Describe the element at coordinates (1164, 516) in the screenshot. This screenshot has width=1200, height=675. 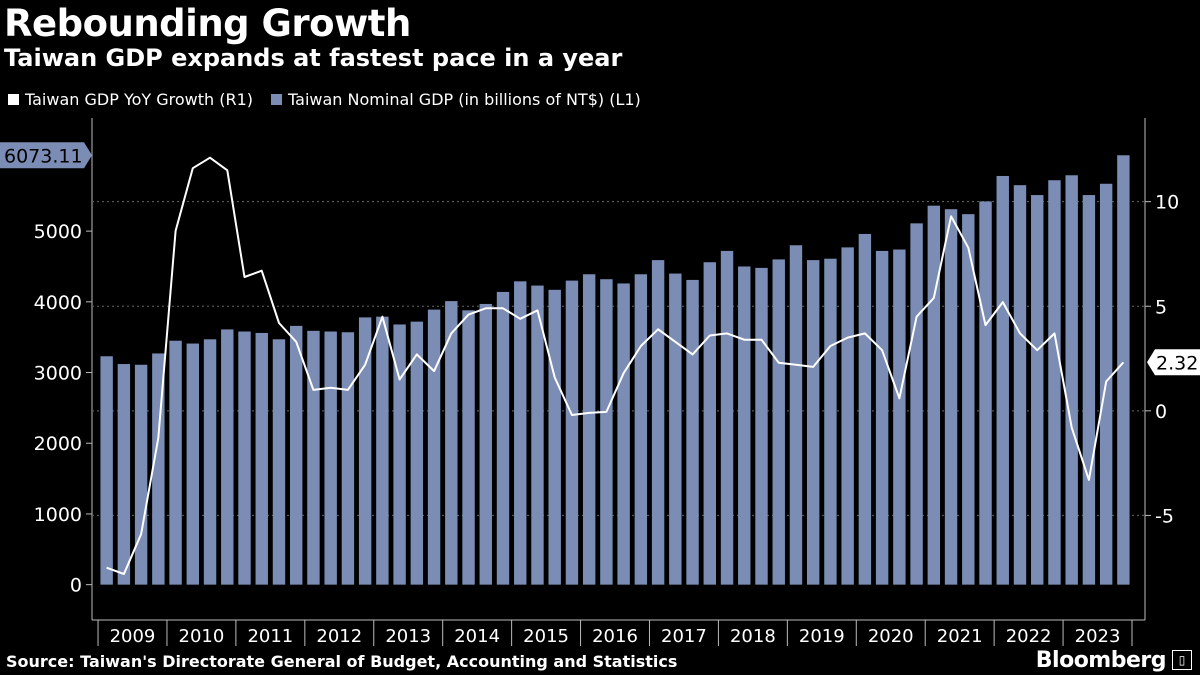
I see `right-tick-label: -5` at that location.